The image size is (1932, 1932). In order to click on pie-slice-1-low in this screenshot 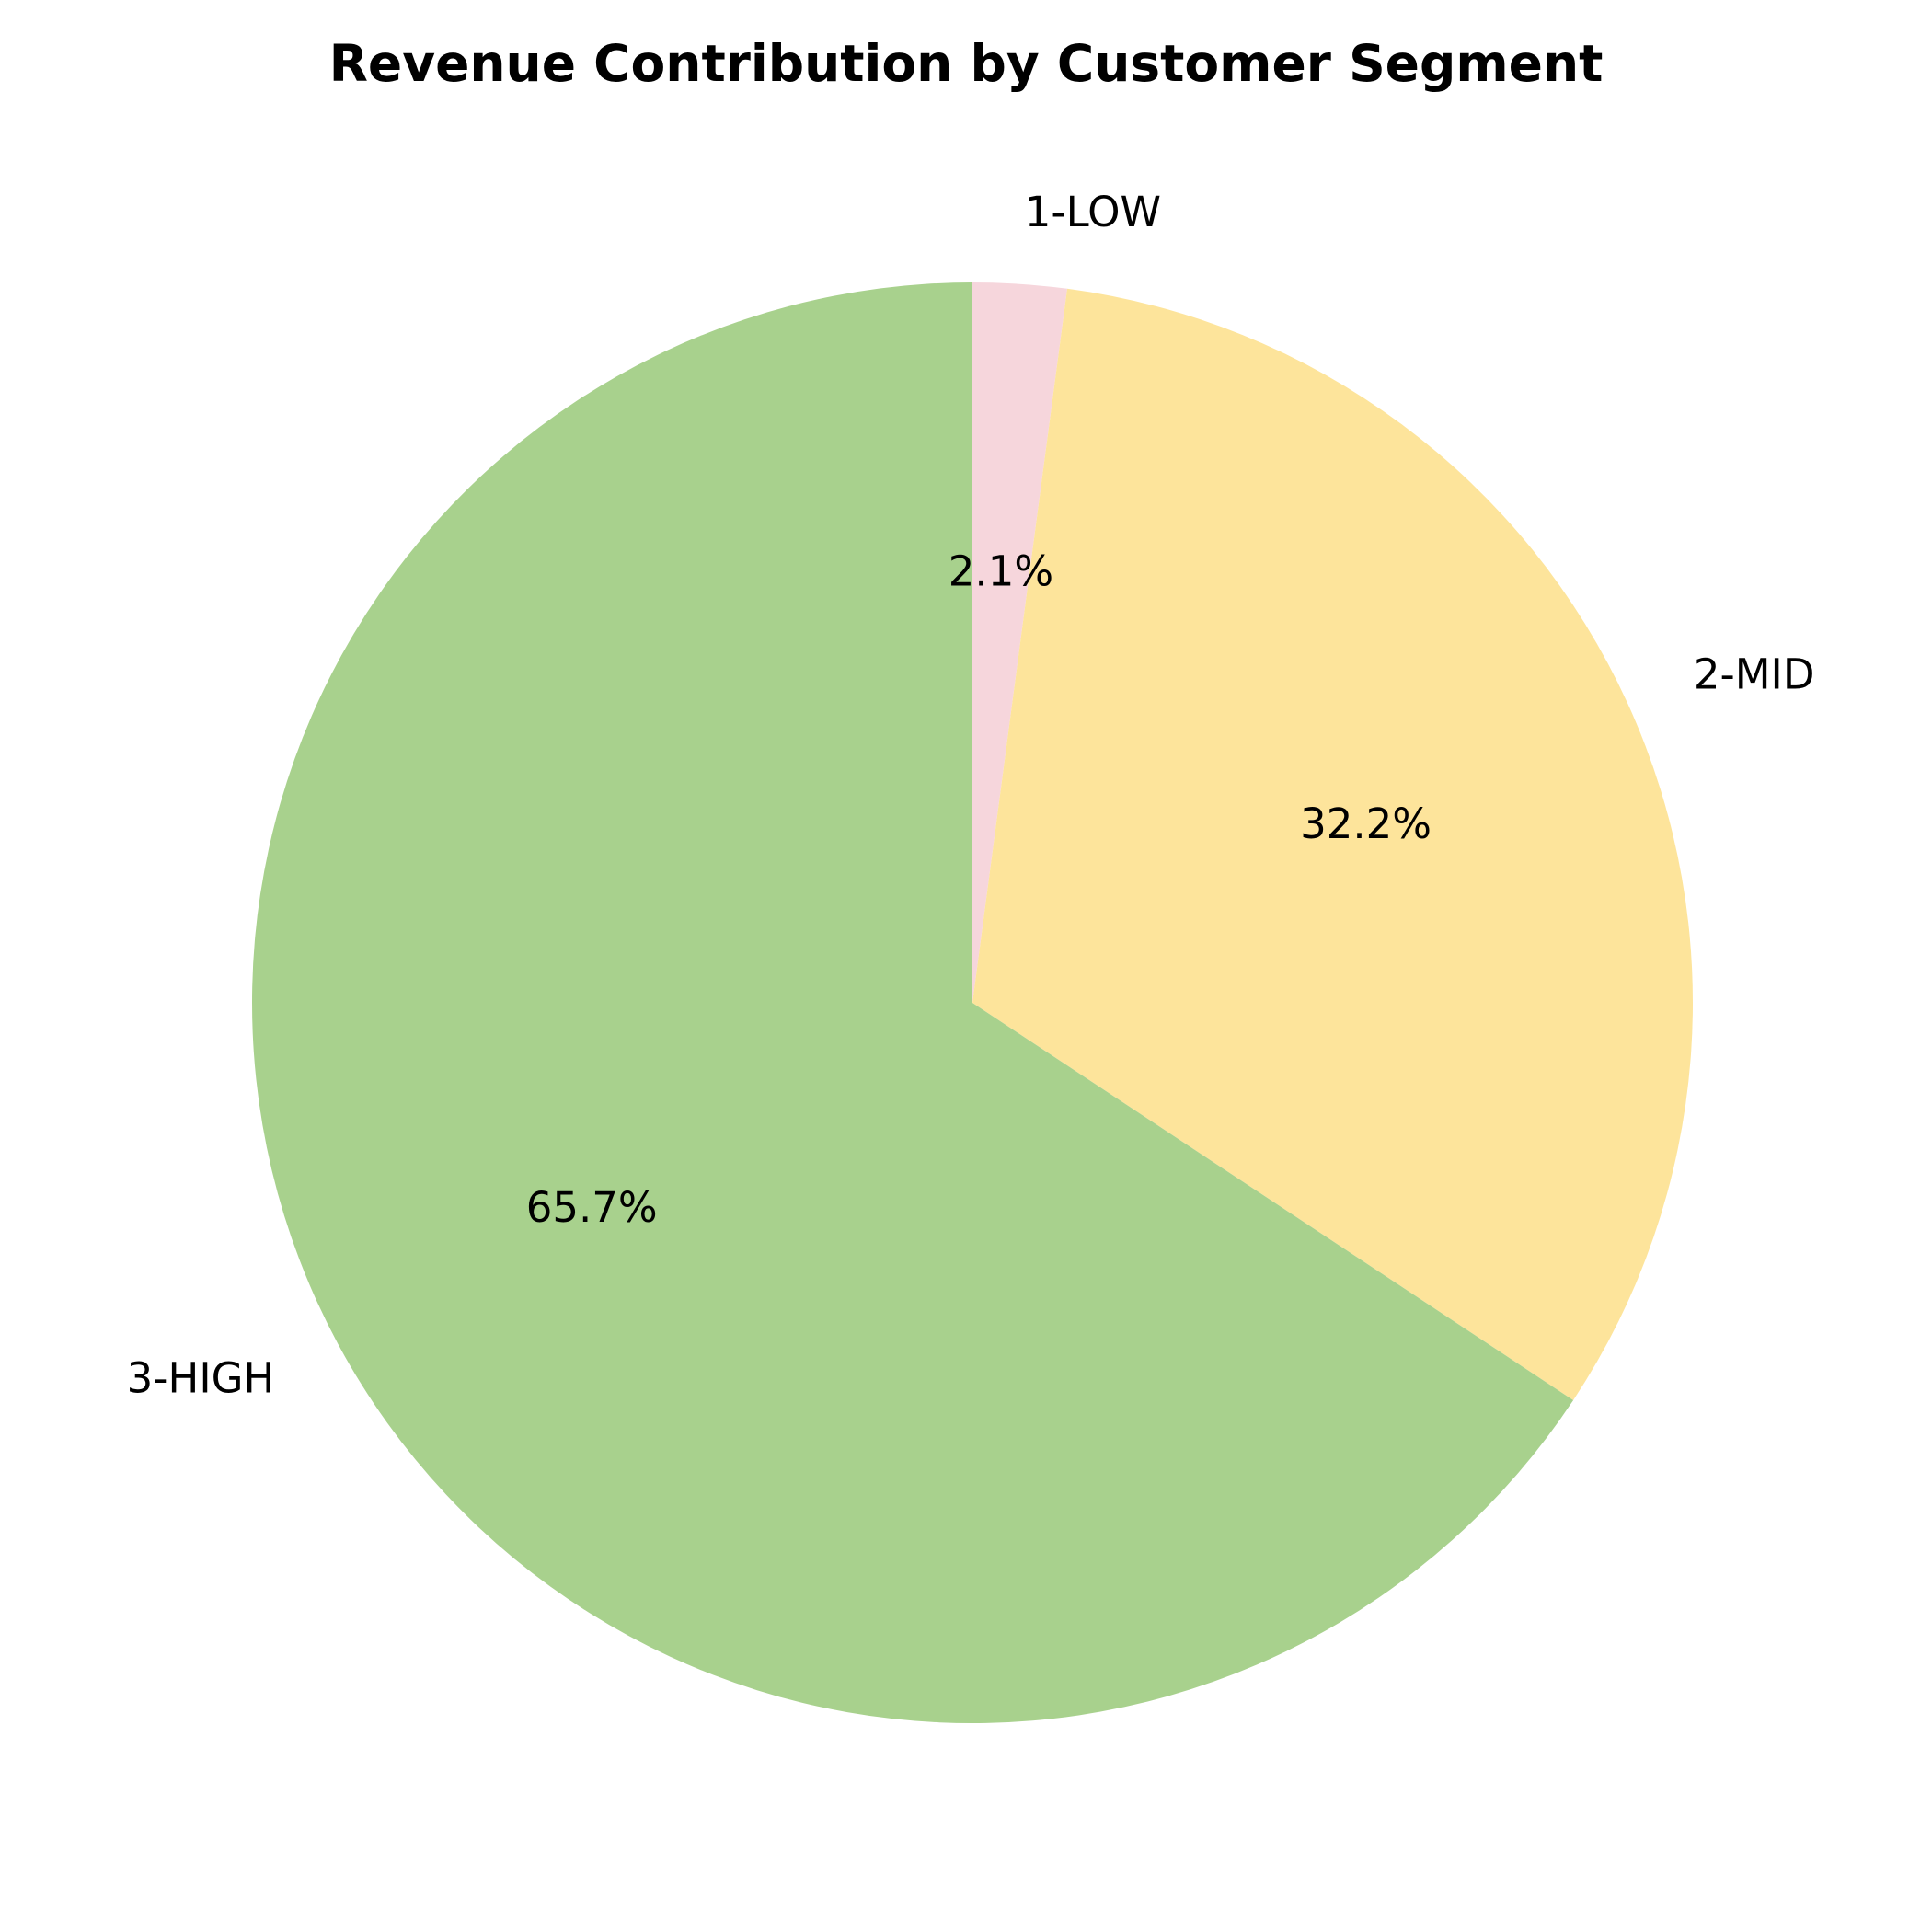, I will do `click(1020, 642)`.